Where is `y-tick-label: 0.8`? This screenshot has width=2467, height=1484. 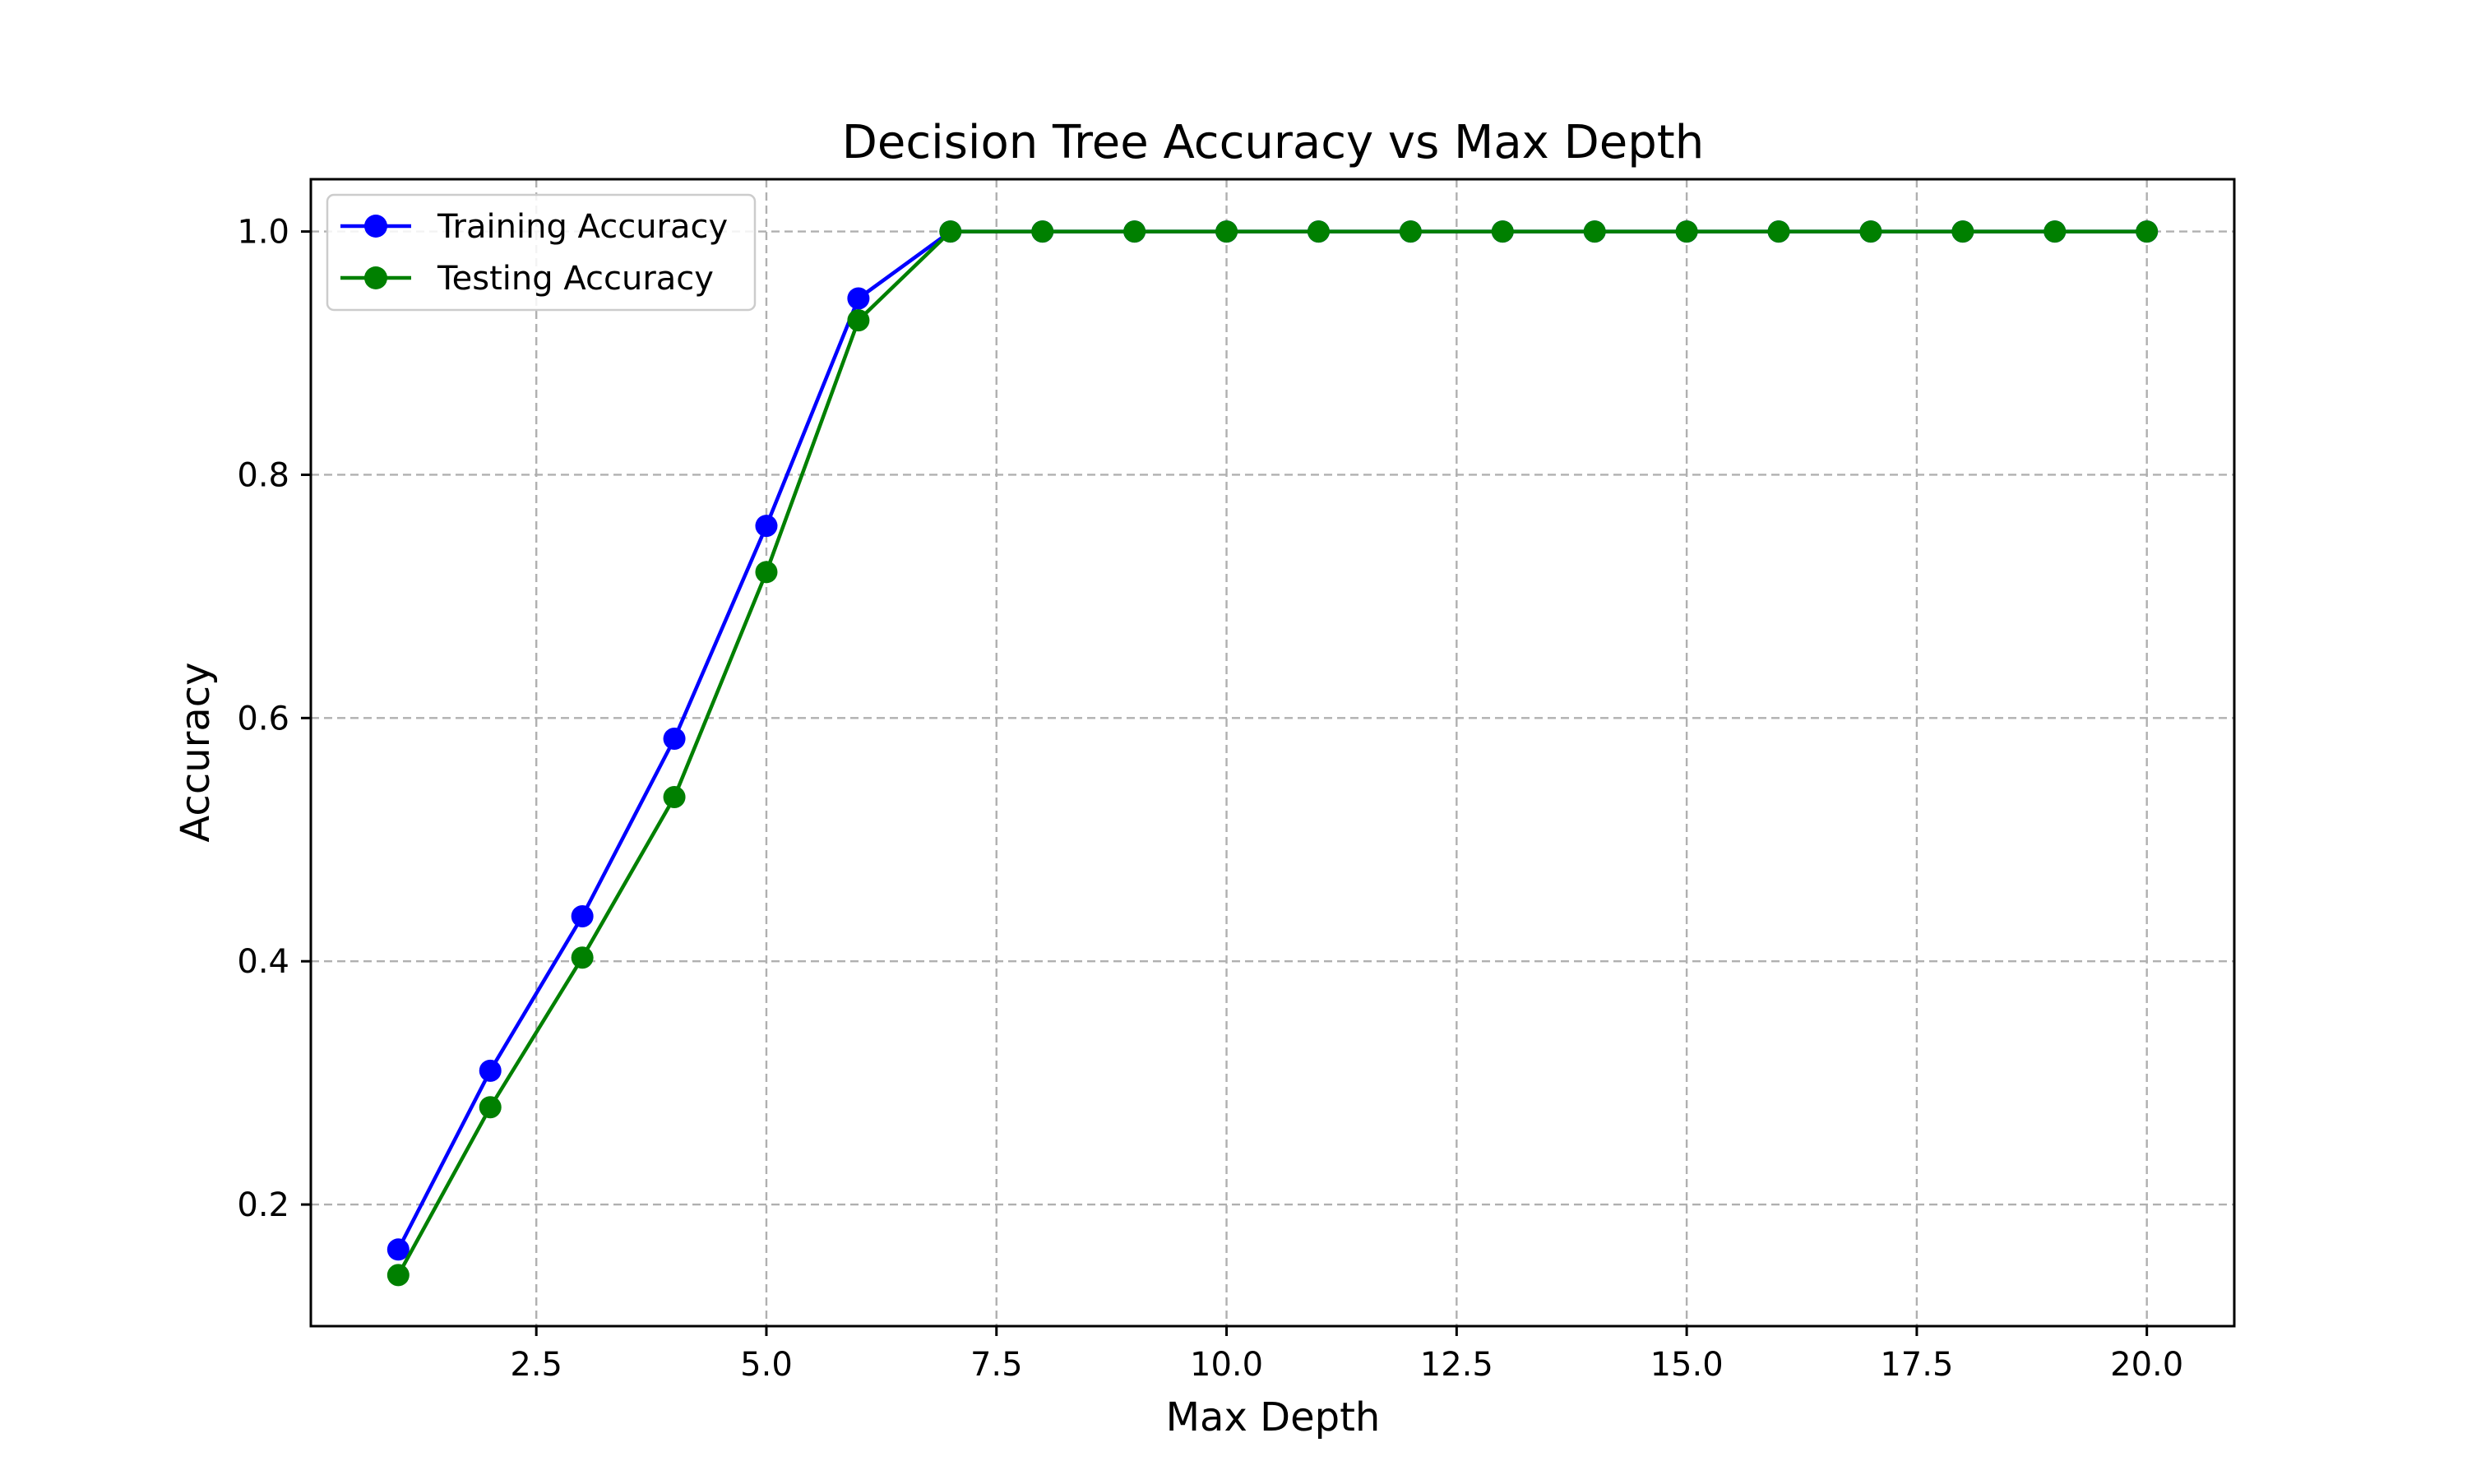
y-tick-label: 0.8 is located at coordinates (263, 475).